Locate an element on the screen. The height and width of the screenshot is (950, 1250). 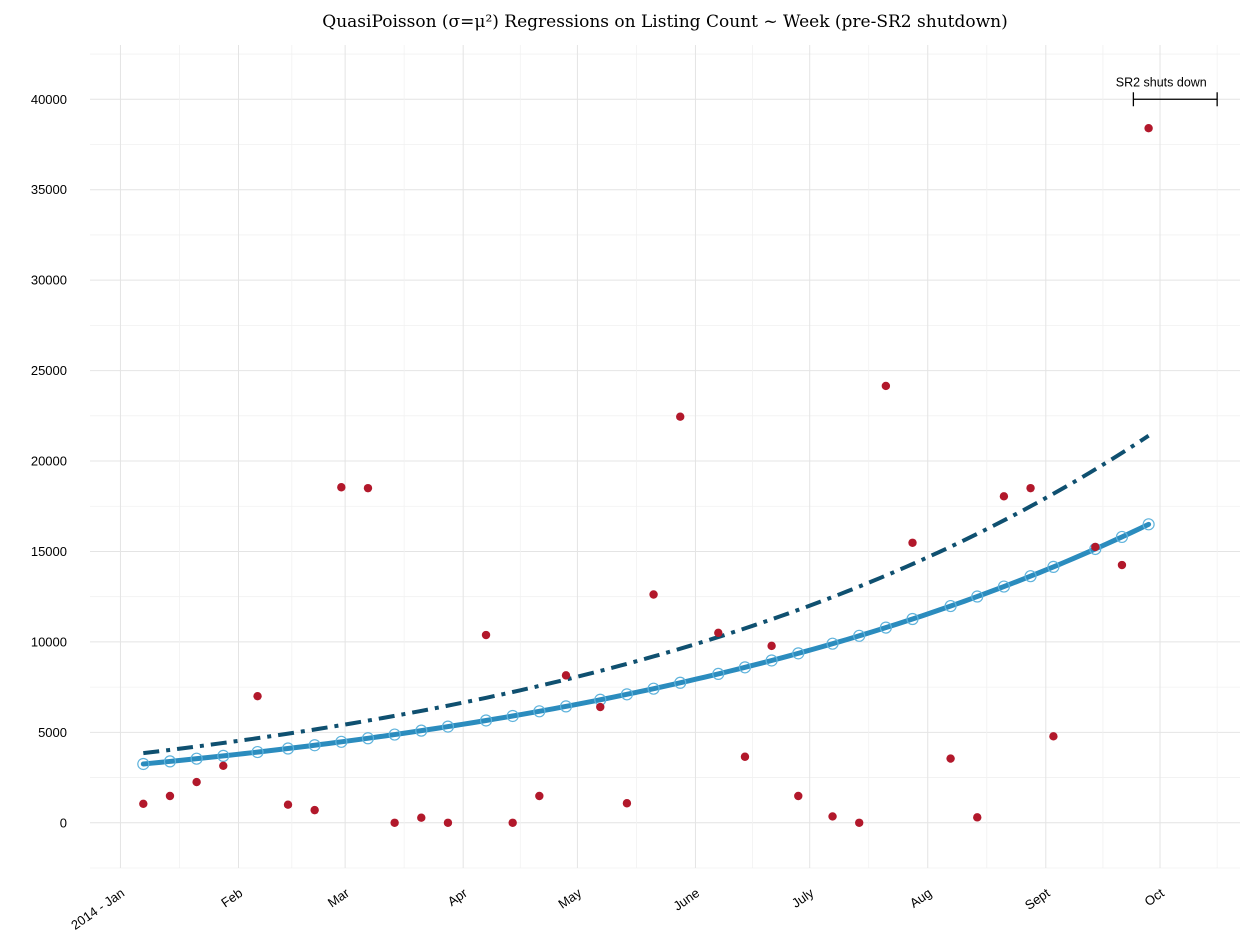
y-tick-label: 30000 is located at coordinates (49, 280).